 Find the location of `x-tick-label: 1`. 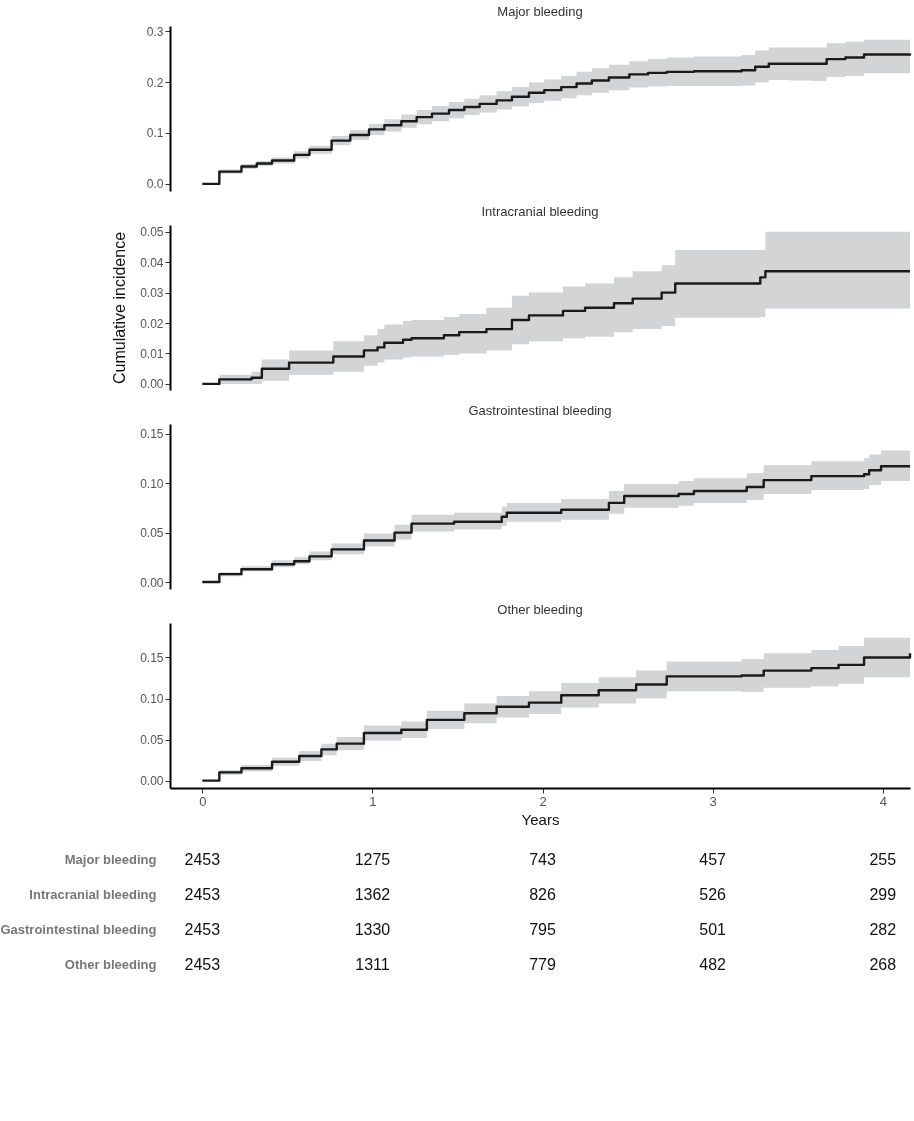

x-tick-label: 1 is located at coordinates (373, 801).